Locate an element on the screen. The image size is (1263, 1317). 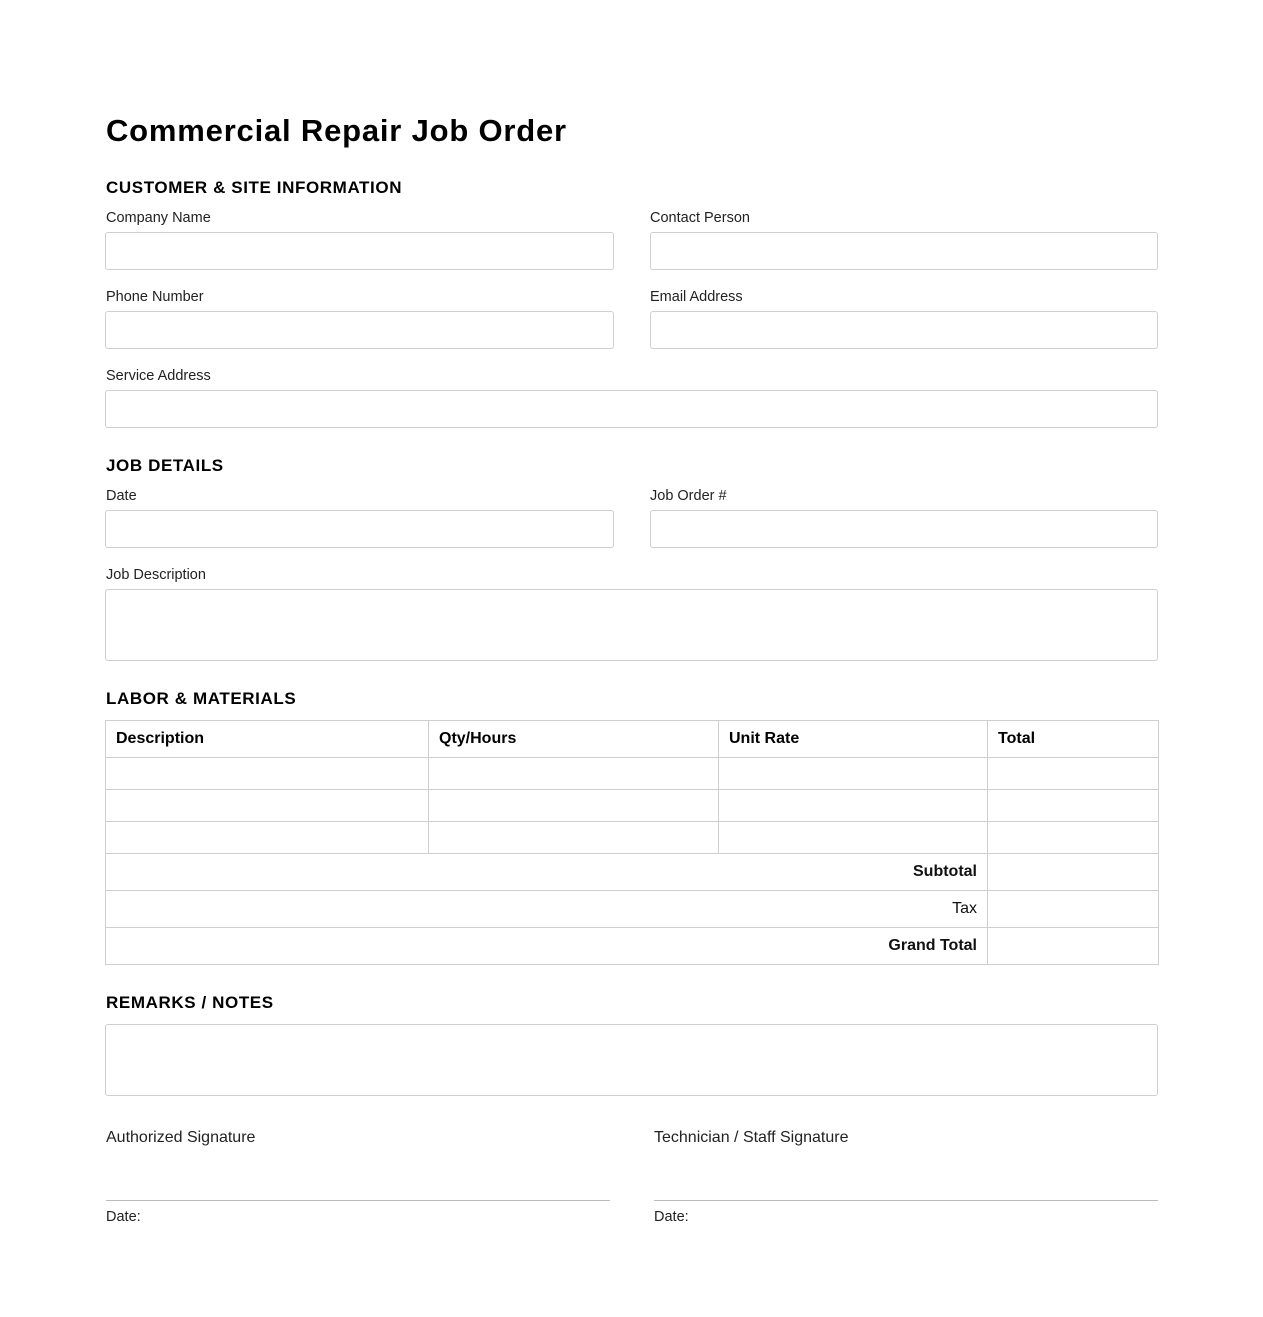
technician-date-label: Date: is located at coordinates (671, 1217).